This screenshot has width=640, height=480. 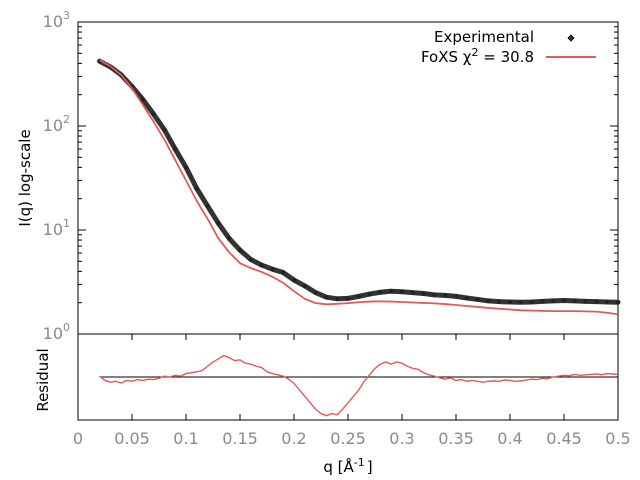 What do you see at coordinates (43, 379) in the screenshot?
I see `residual-y-axis-label: Residual` at bounding box center [43, 379].